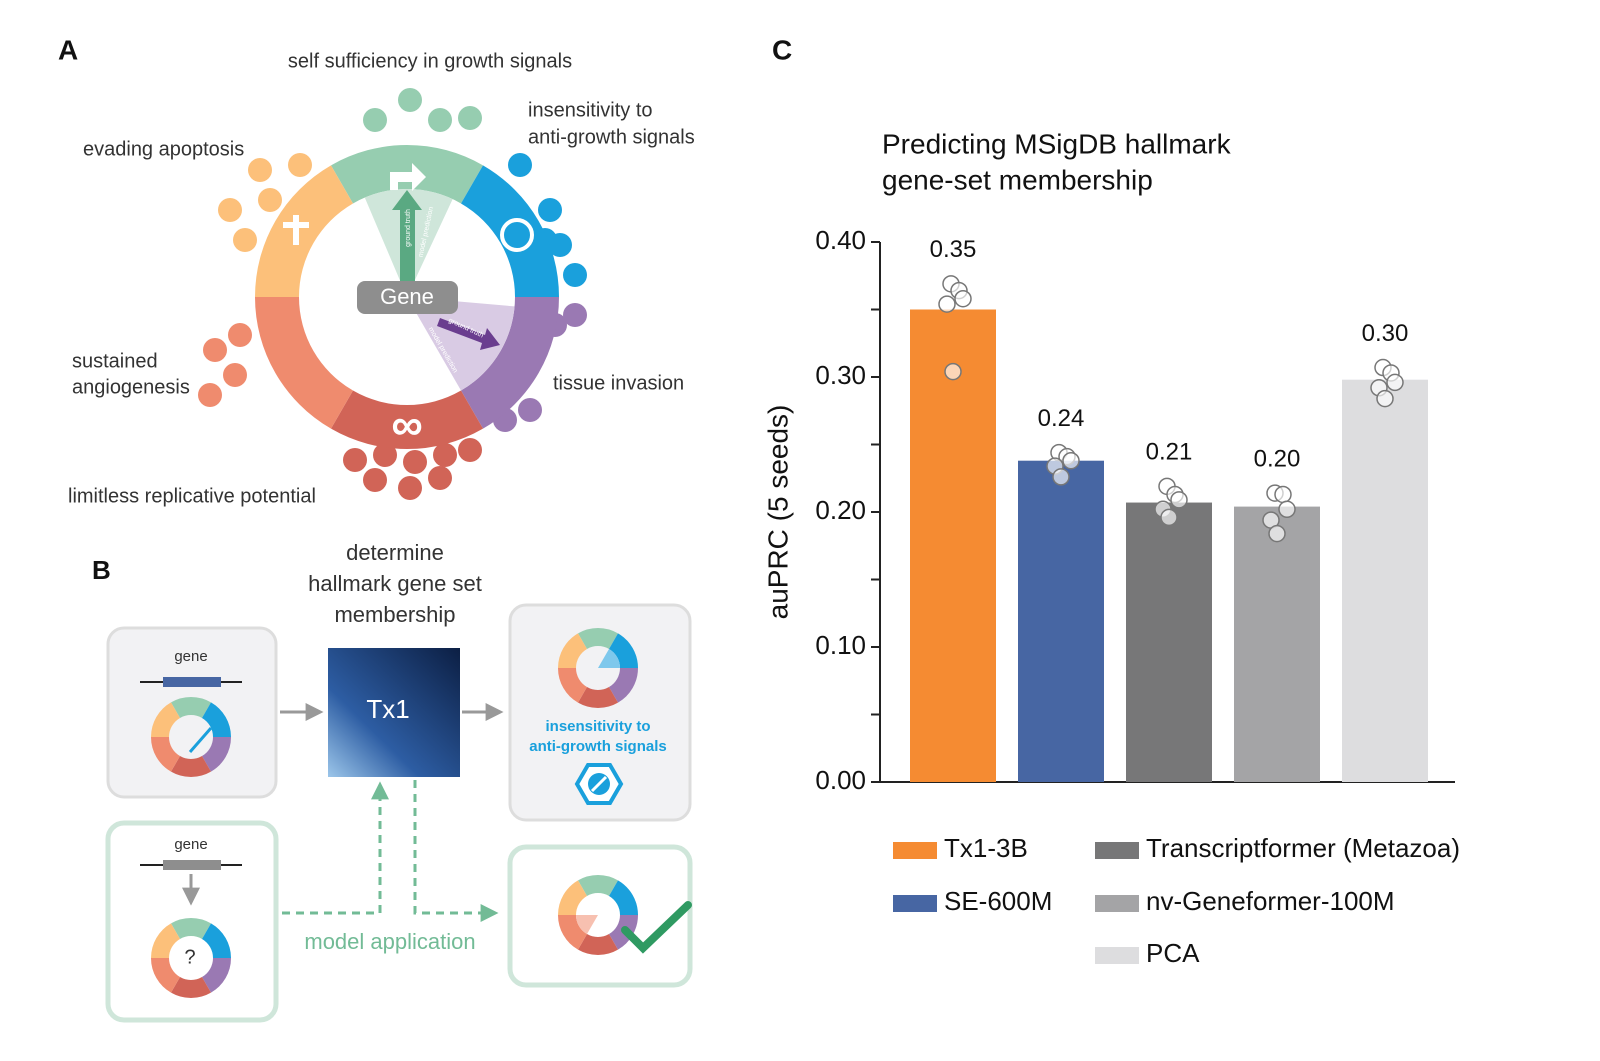  What do you see at coordinates (777, 512) in the screenshot?
I see `y-axis-label: auPRC (5 seeds)` at bounding box center [777, 512].